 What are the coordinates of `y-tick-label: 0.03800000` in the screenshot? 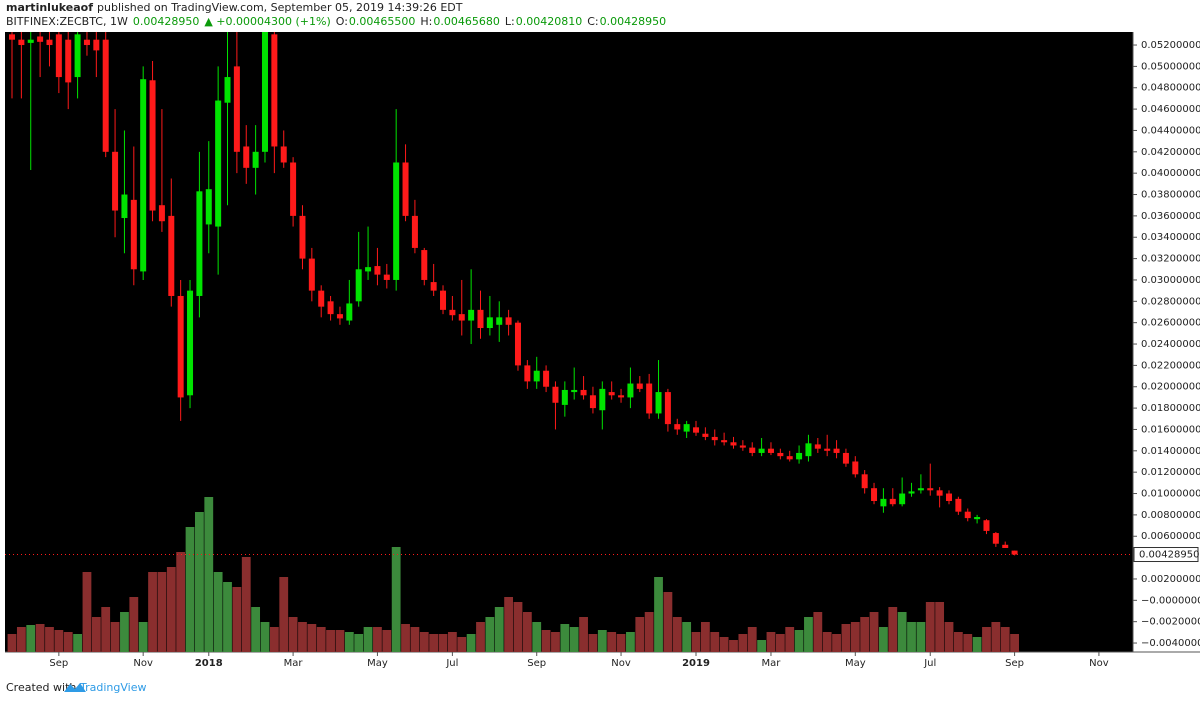 It's located at (1170, 195).